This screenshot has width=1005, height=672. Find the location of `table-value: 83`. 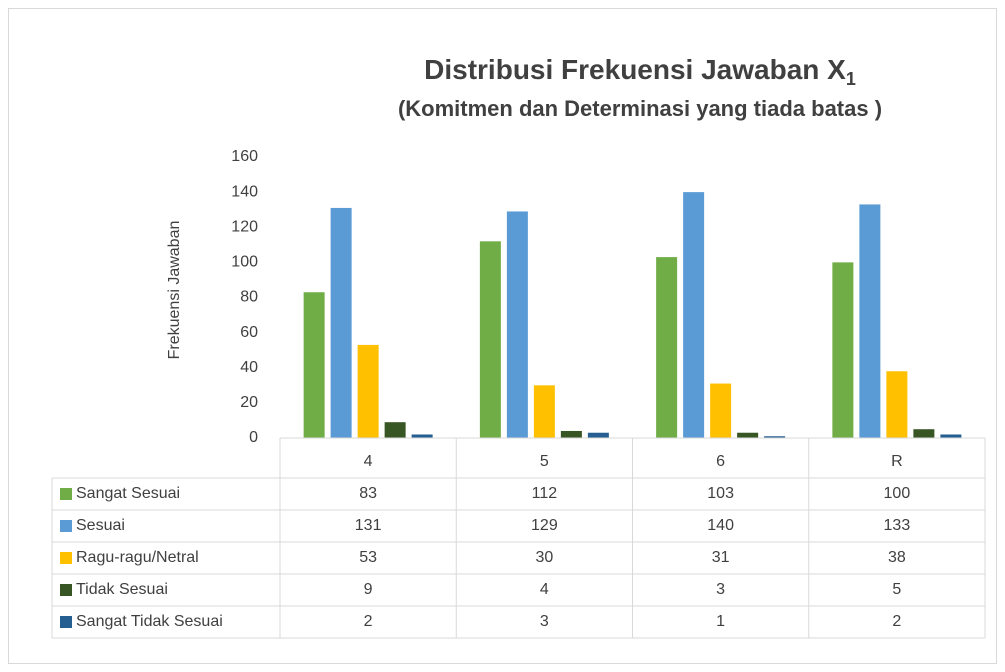

table-value: 83 is located at coordinates (368, 493).